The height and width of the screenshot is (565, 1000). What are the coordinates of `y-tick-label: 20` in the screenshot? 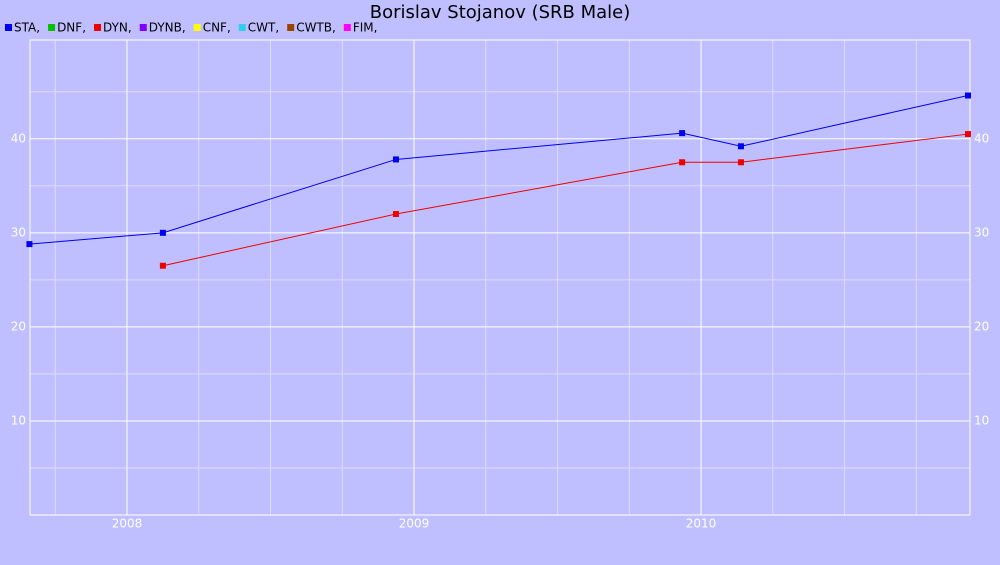 It's located at (18, 326).